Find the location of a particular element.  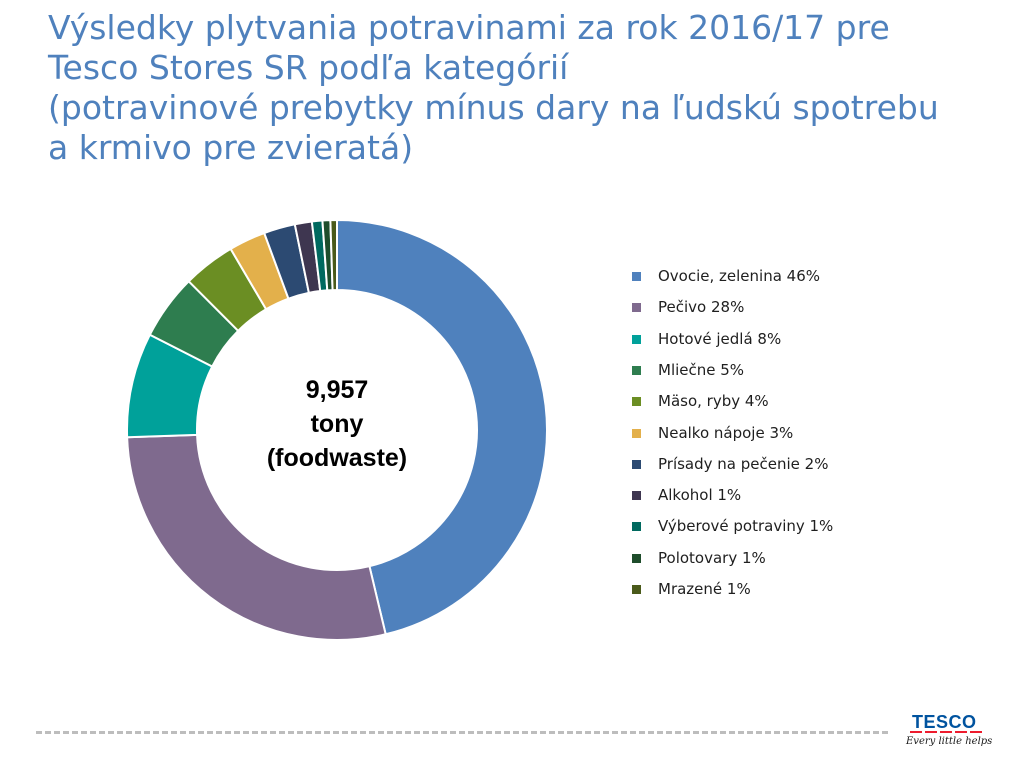

legend-label-7: Alkohol 1% is located at coordinates (700, 495).